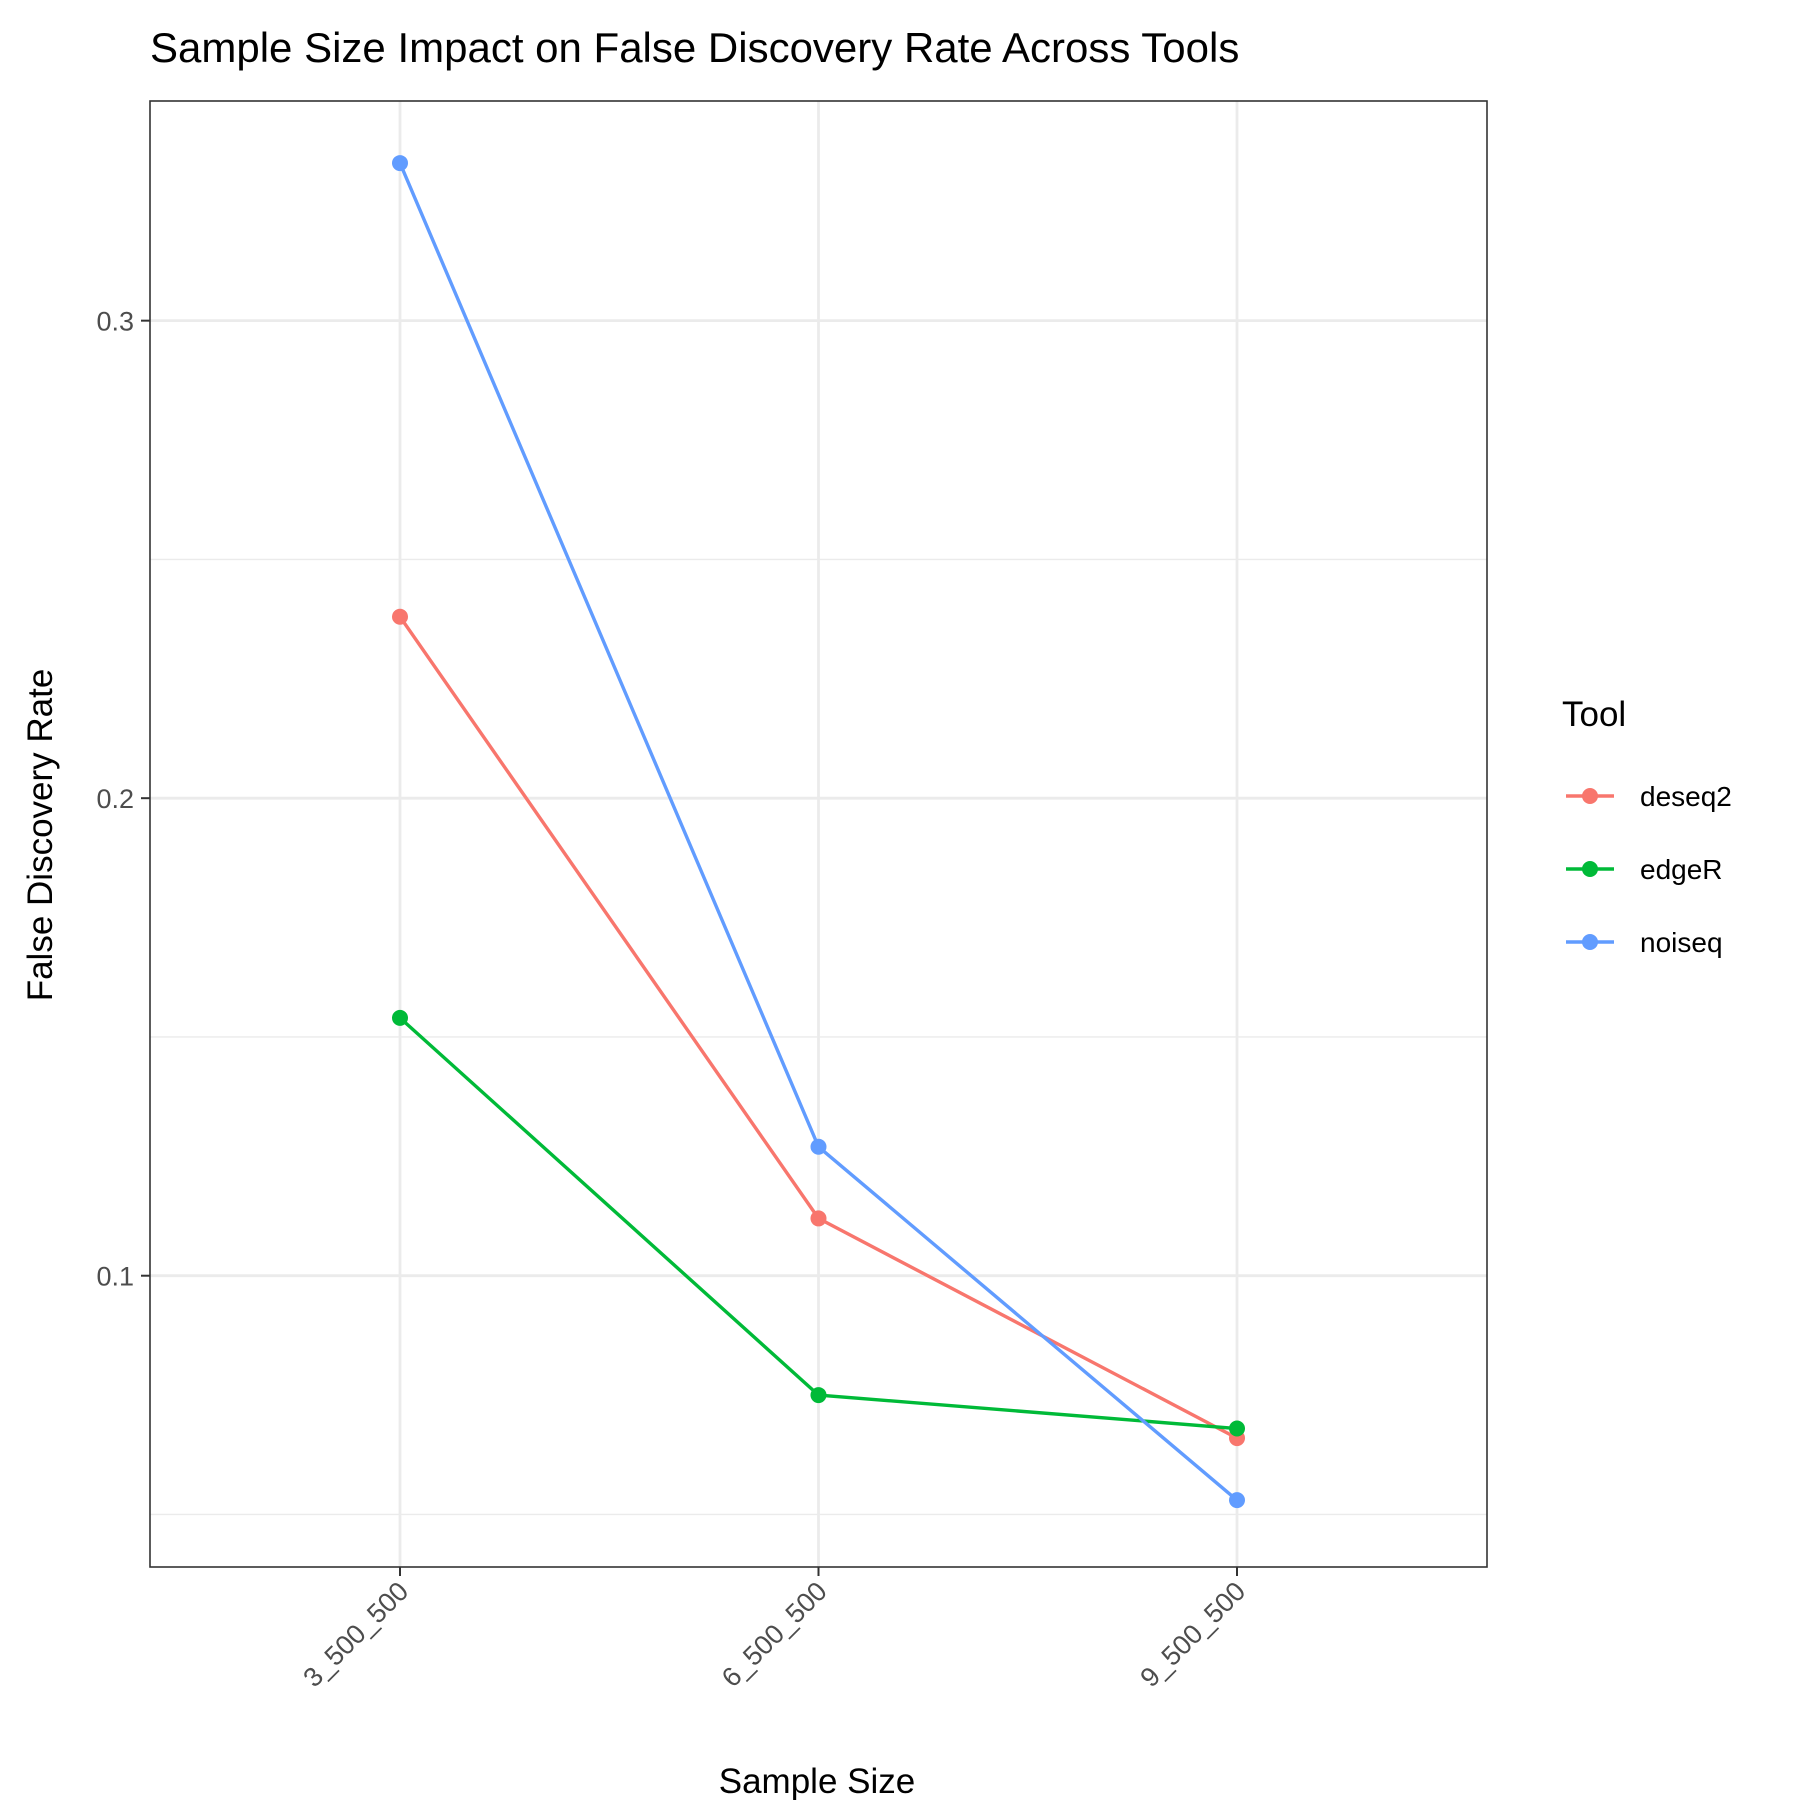  I want to click on legend-label-noiseq: noiseq, so click(1681, 942).